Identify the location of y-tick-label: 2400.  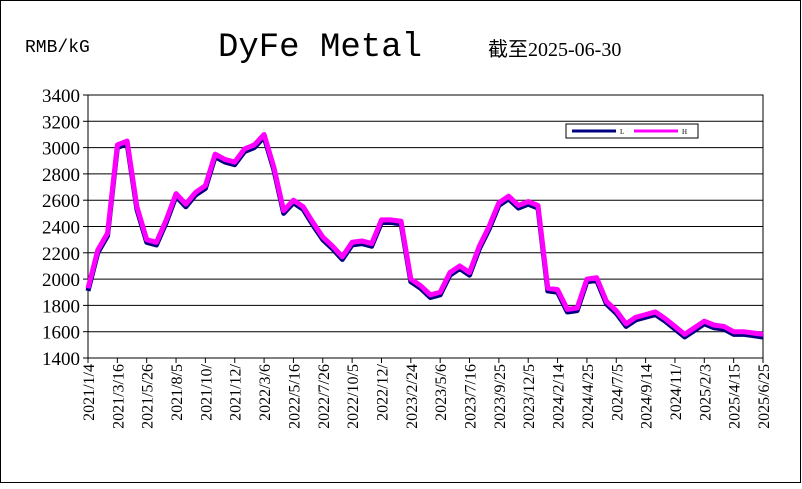
(61, 228).